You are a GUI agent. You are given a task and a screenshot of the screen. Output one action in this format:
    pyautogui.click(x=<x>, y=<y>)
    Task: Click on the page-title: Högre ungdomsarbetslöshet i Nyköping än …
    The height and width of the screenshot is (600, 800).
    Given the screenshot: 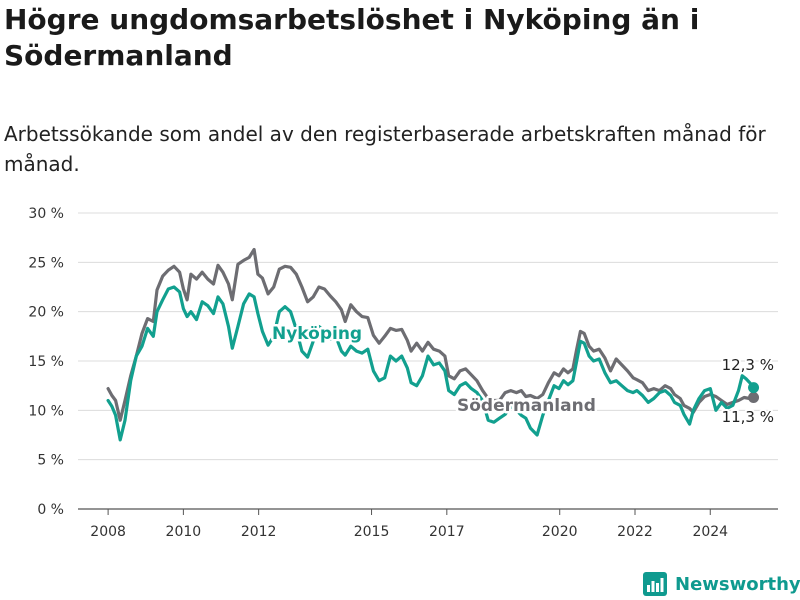 What is the action you would take?
    pyautogui.click(x=352, y=37)
    